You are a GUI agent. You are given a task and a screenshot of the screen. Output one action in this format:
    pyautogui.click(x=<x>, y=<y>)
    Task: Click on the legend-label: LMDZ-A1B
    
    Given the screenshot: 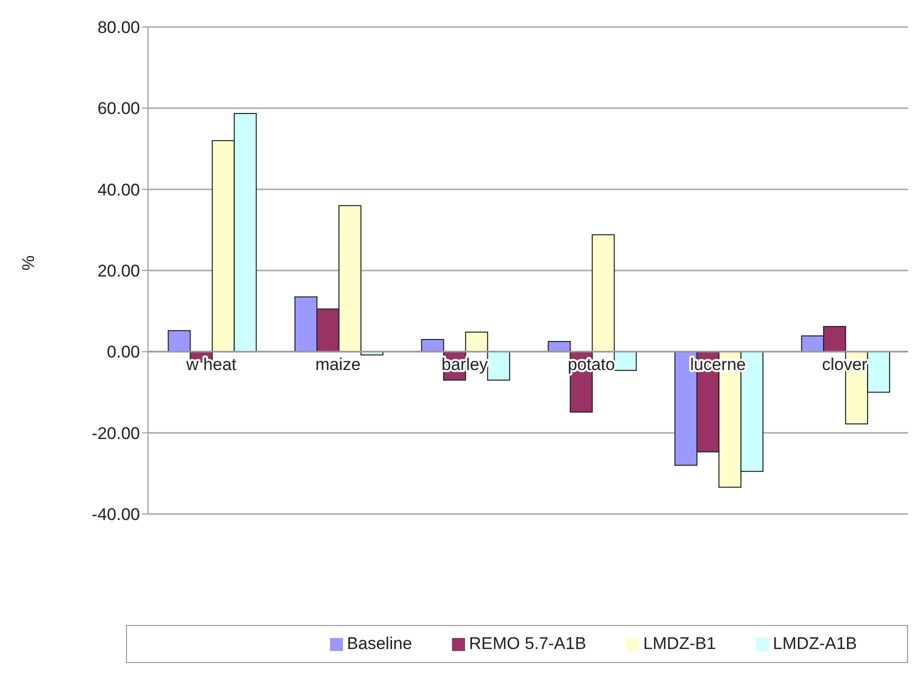 What is the action you would take?
    pyautogui.click(x=814, y=643)
    